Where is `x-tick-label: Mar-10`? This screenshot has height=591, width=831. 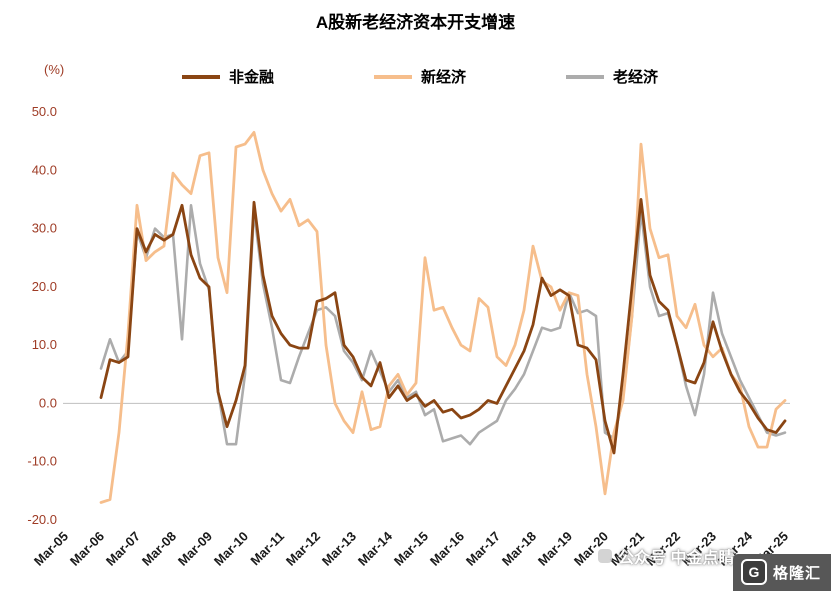 x-tick-label: Mar-10 is located at coordinates (231, 549).